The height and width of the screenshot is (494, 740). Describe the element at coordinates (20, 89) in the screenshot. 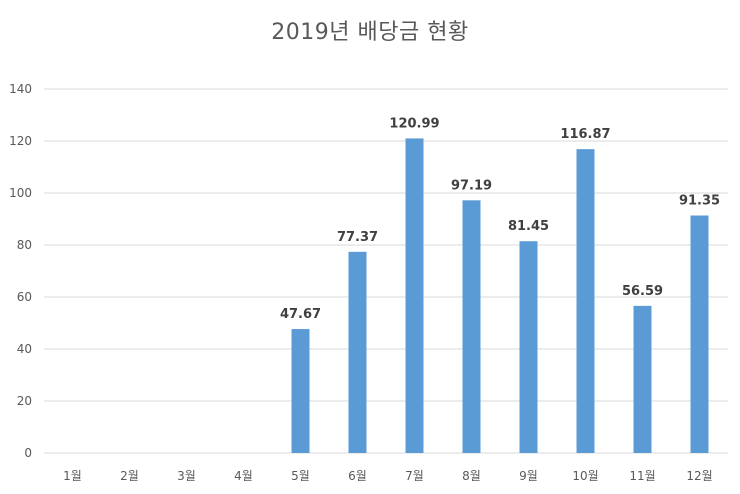

I see `y-tick-label: 140` at that location.